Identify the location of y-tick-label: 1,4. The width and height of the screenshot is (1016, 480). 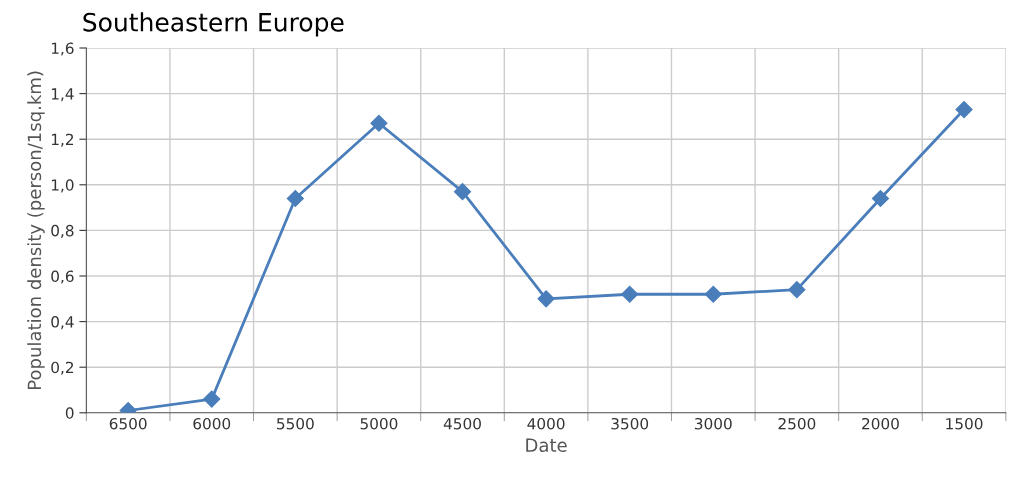
(62, 95).